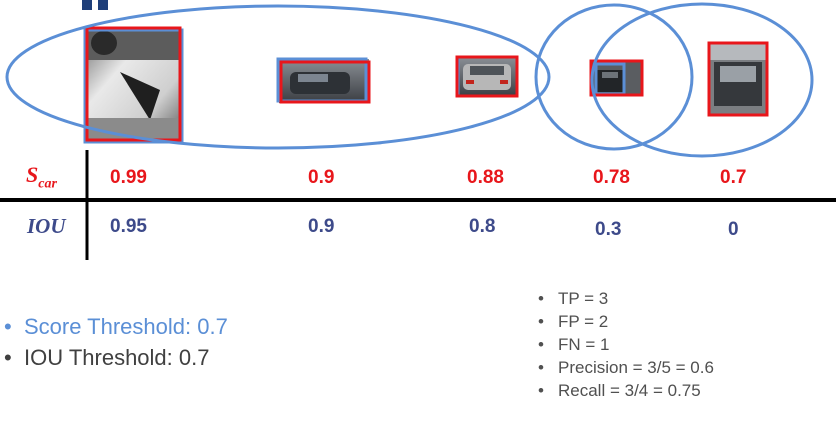 Image resolution: width=836 pixels, height=427 pixels. Describe the element at coordinates (116, 326) in the screenshot. I see `score-threshold-item: Score Threshold: 0.7` at that location.